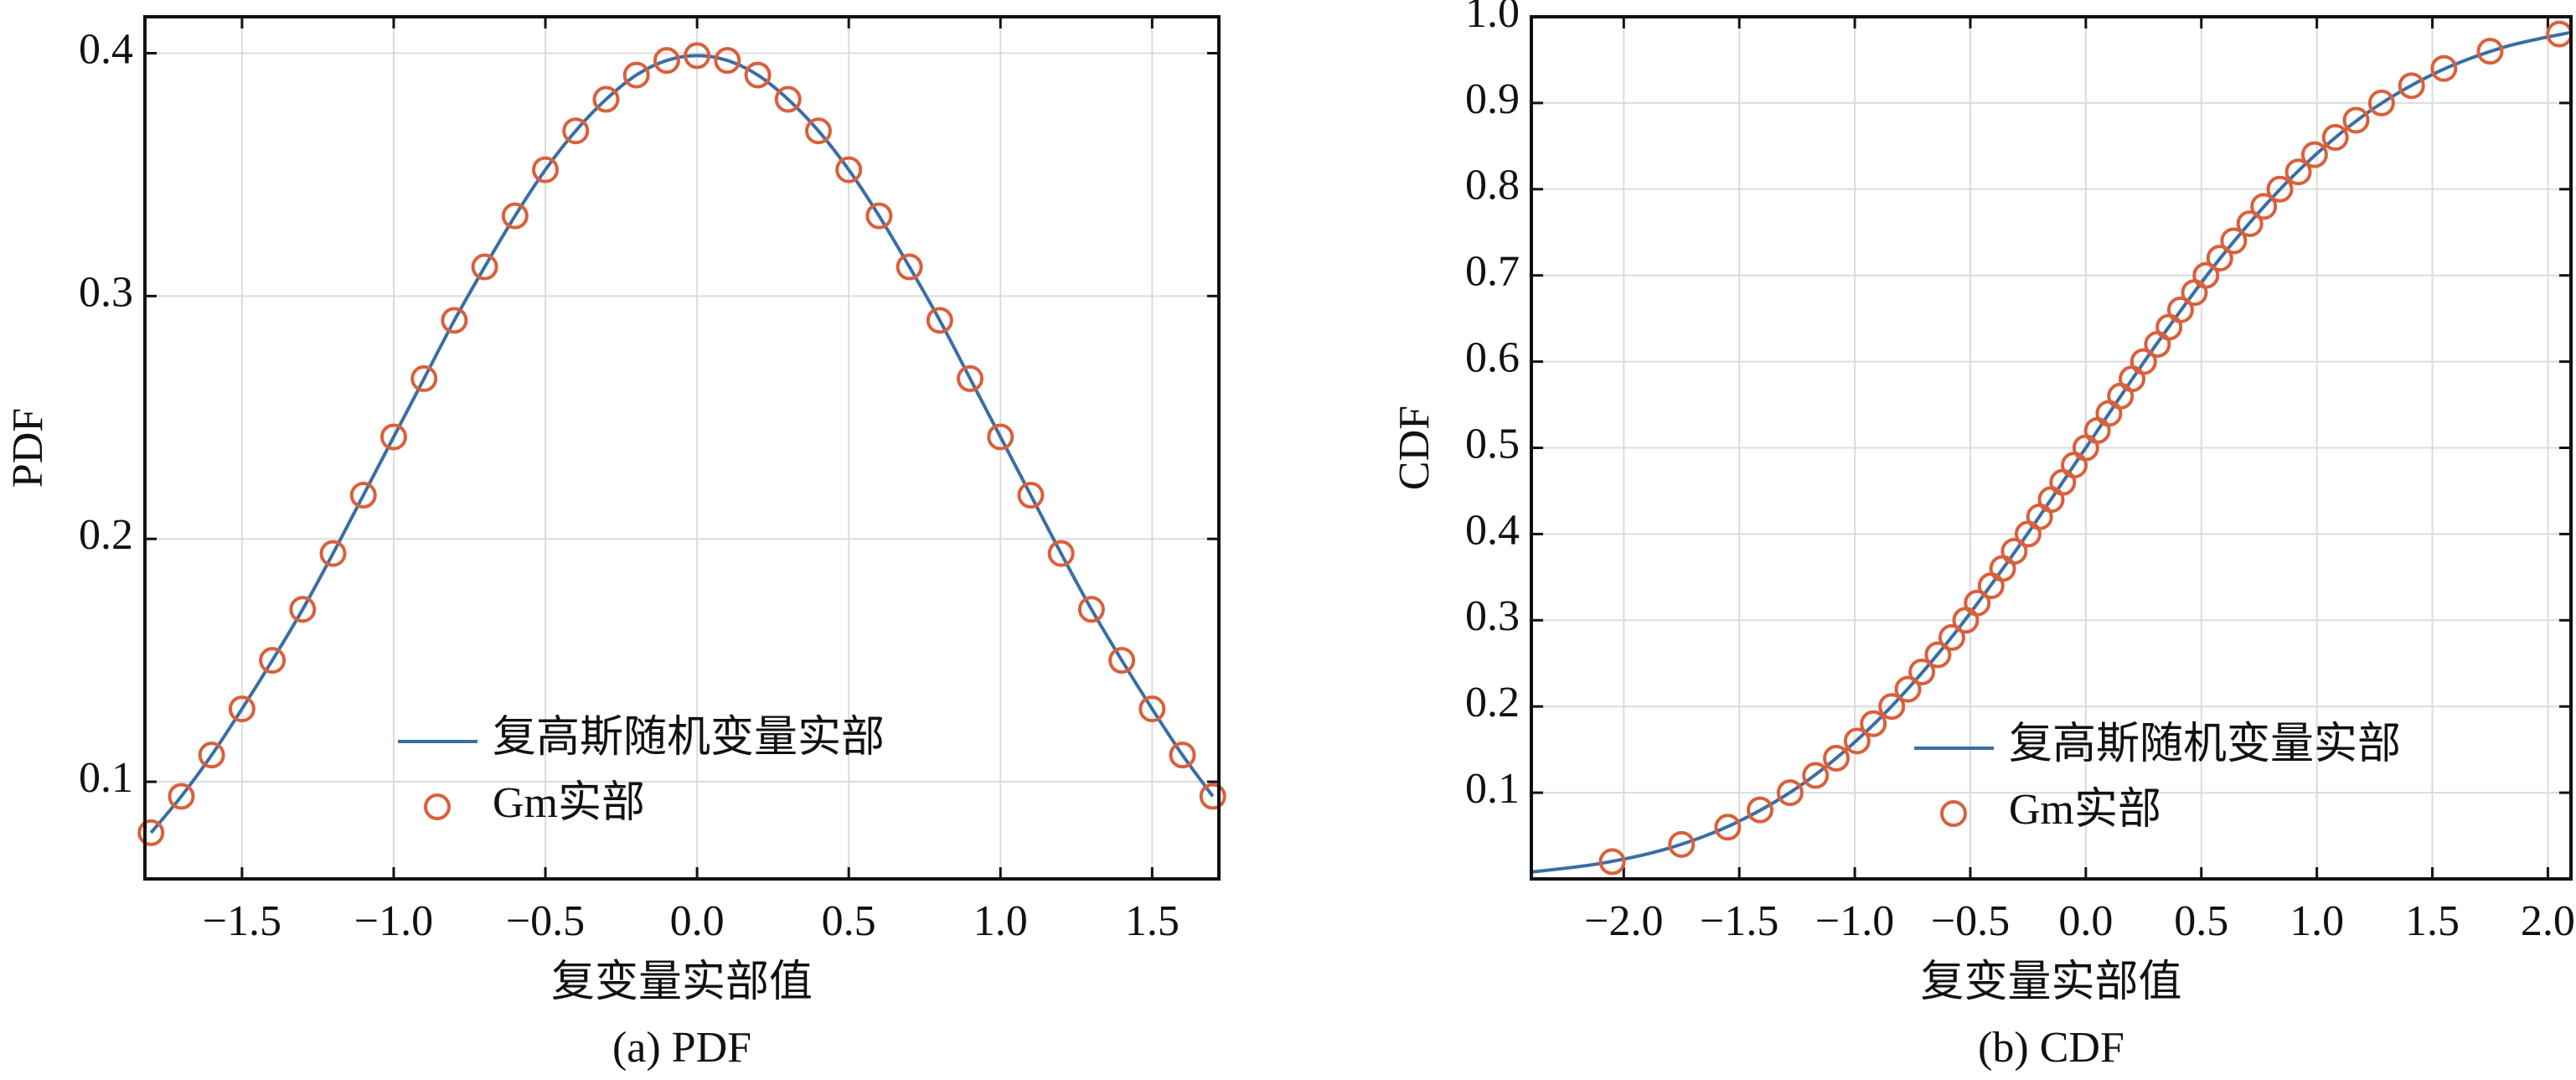 The width and height of the screenshot is (2576, 1080). I want to click on y-tick-label: 0.9, so click(1492, 99).